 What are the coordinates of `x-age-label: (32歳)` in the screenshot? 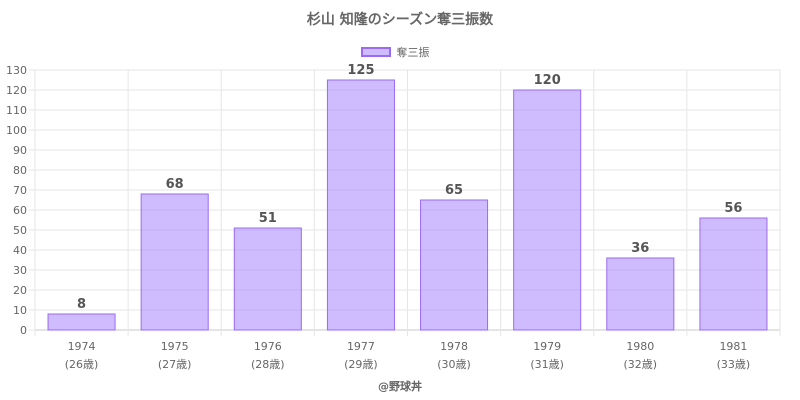 It's located at (641, 364).